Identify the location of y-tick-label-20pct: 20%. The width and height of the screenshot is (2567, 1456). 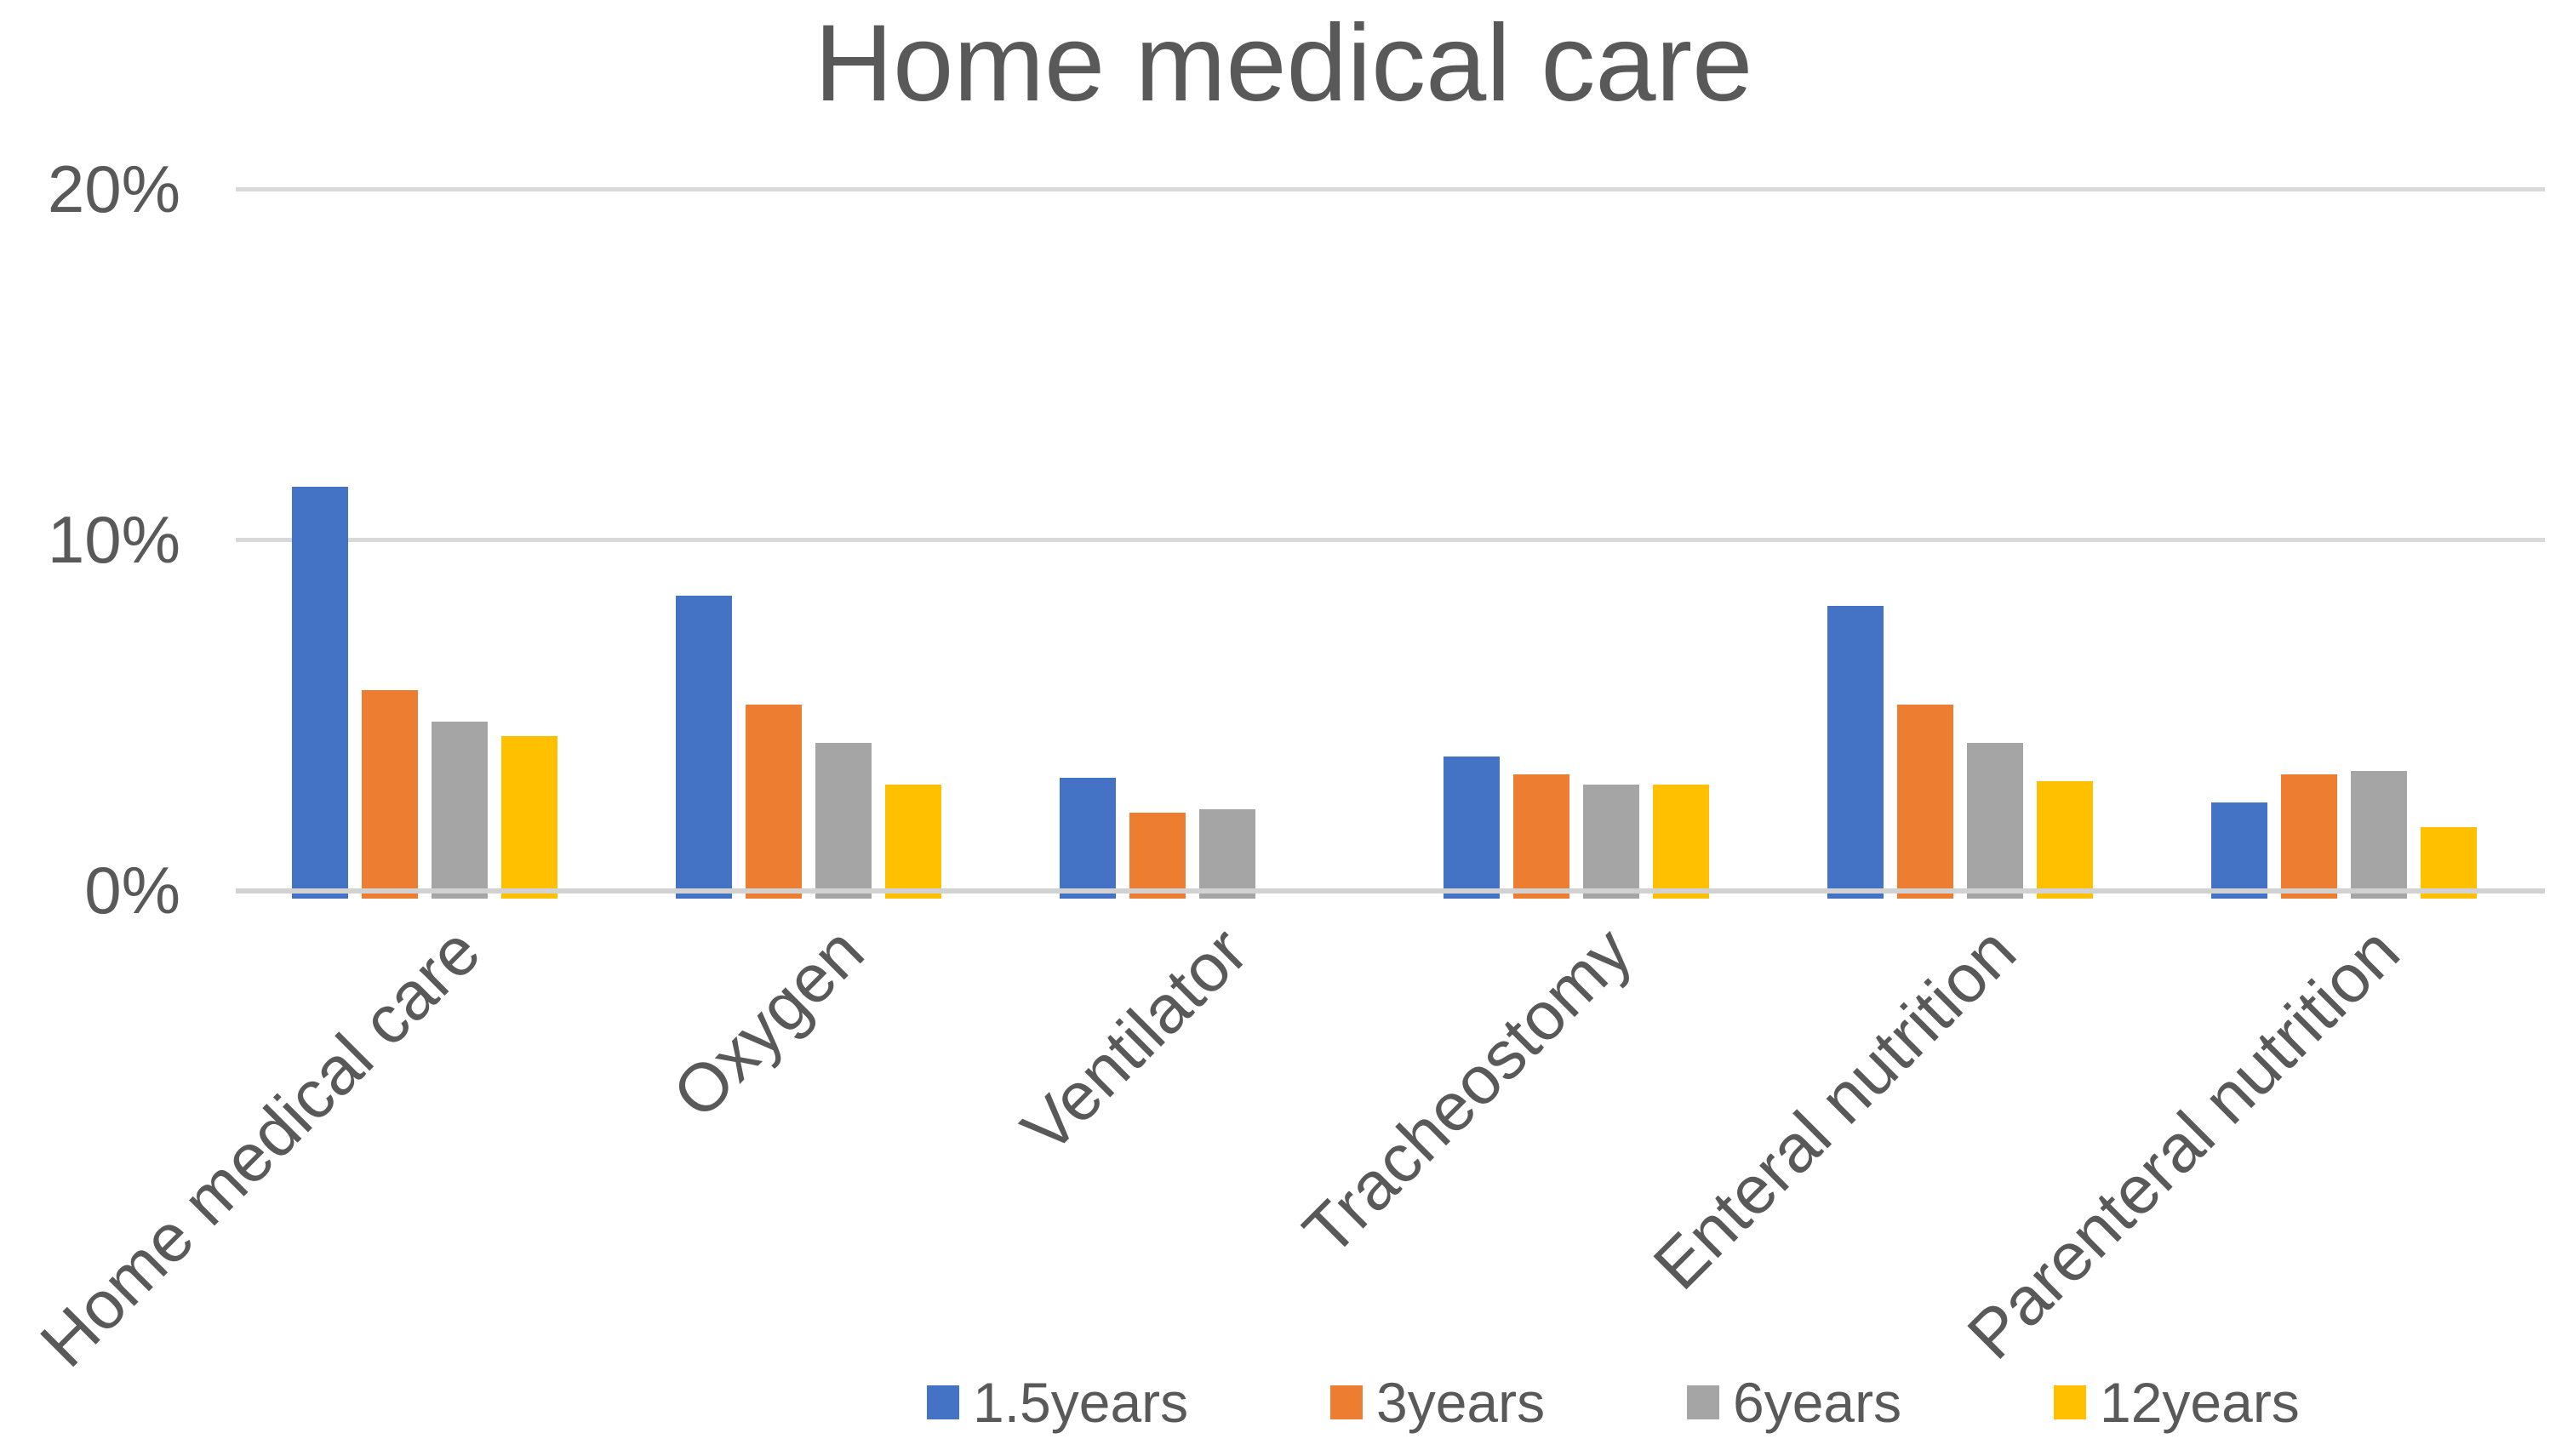
(113, 188).